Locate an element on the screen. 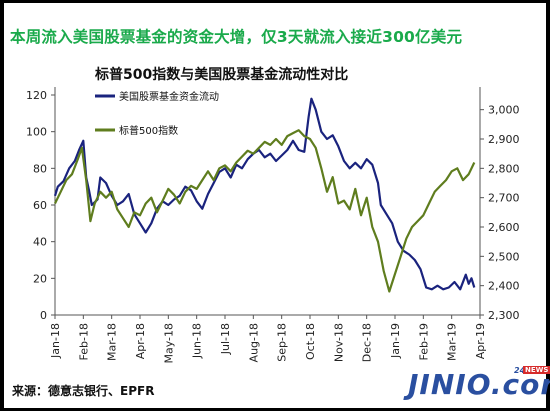 The width and height of the screenshot is (550, 411). y-left-tick-label: 120 is located at coordinates (36, 95).